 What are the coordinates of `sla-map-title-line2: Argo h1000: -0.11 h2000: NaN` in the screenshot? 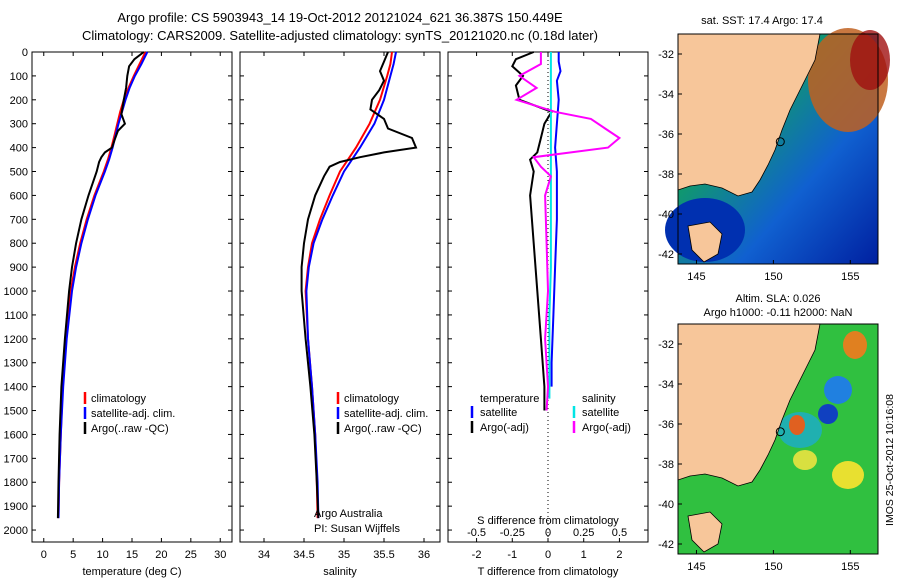 It's located at (777, 313).